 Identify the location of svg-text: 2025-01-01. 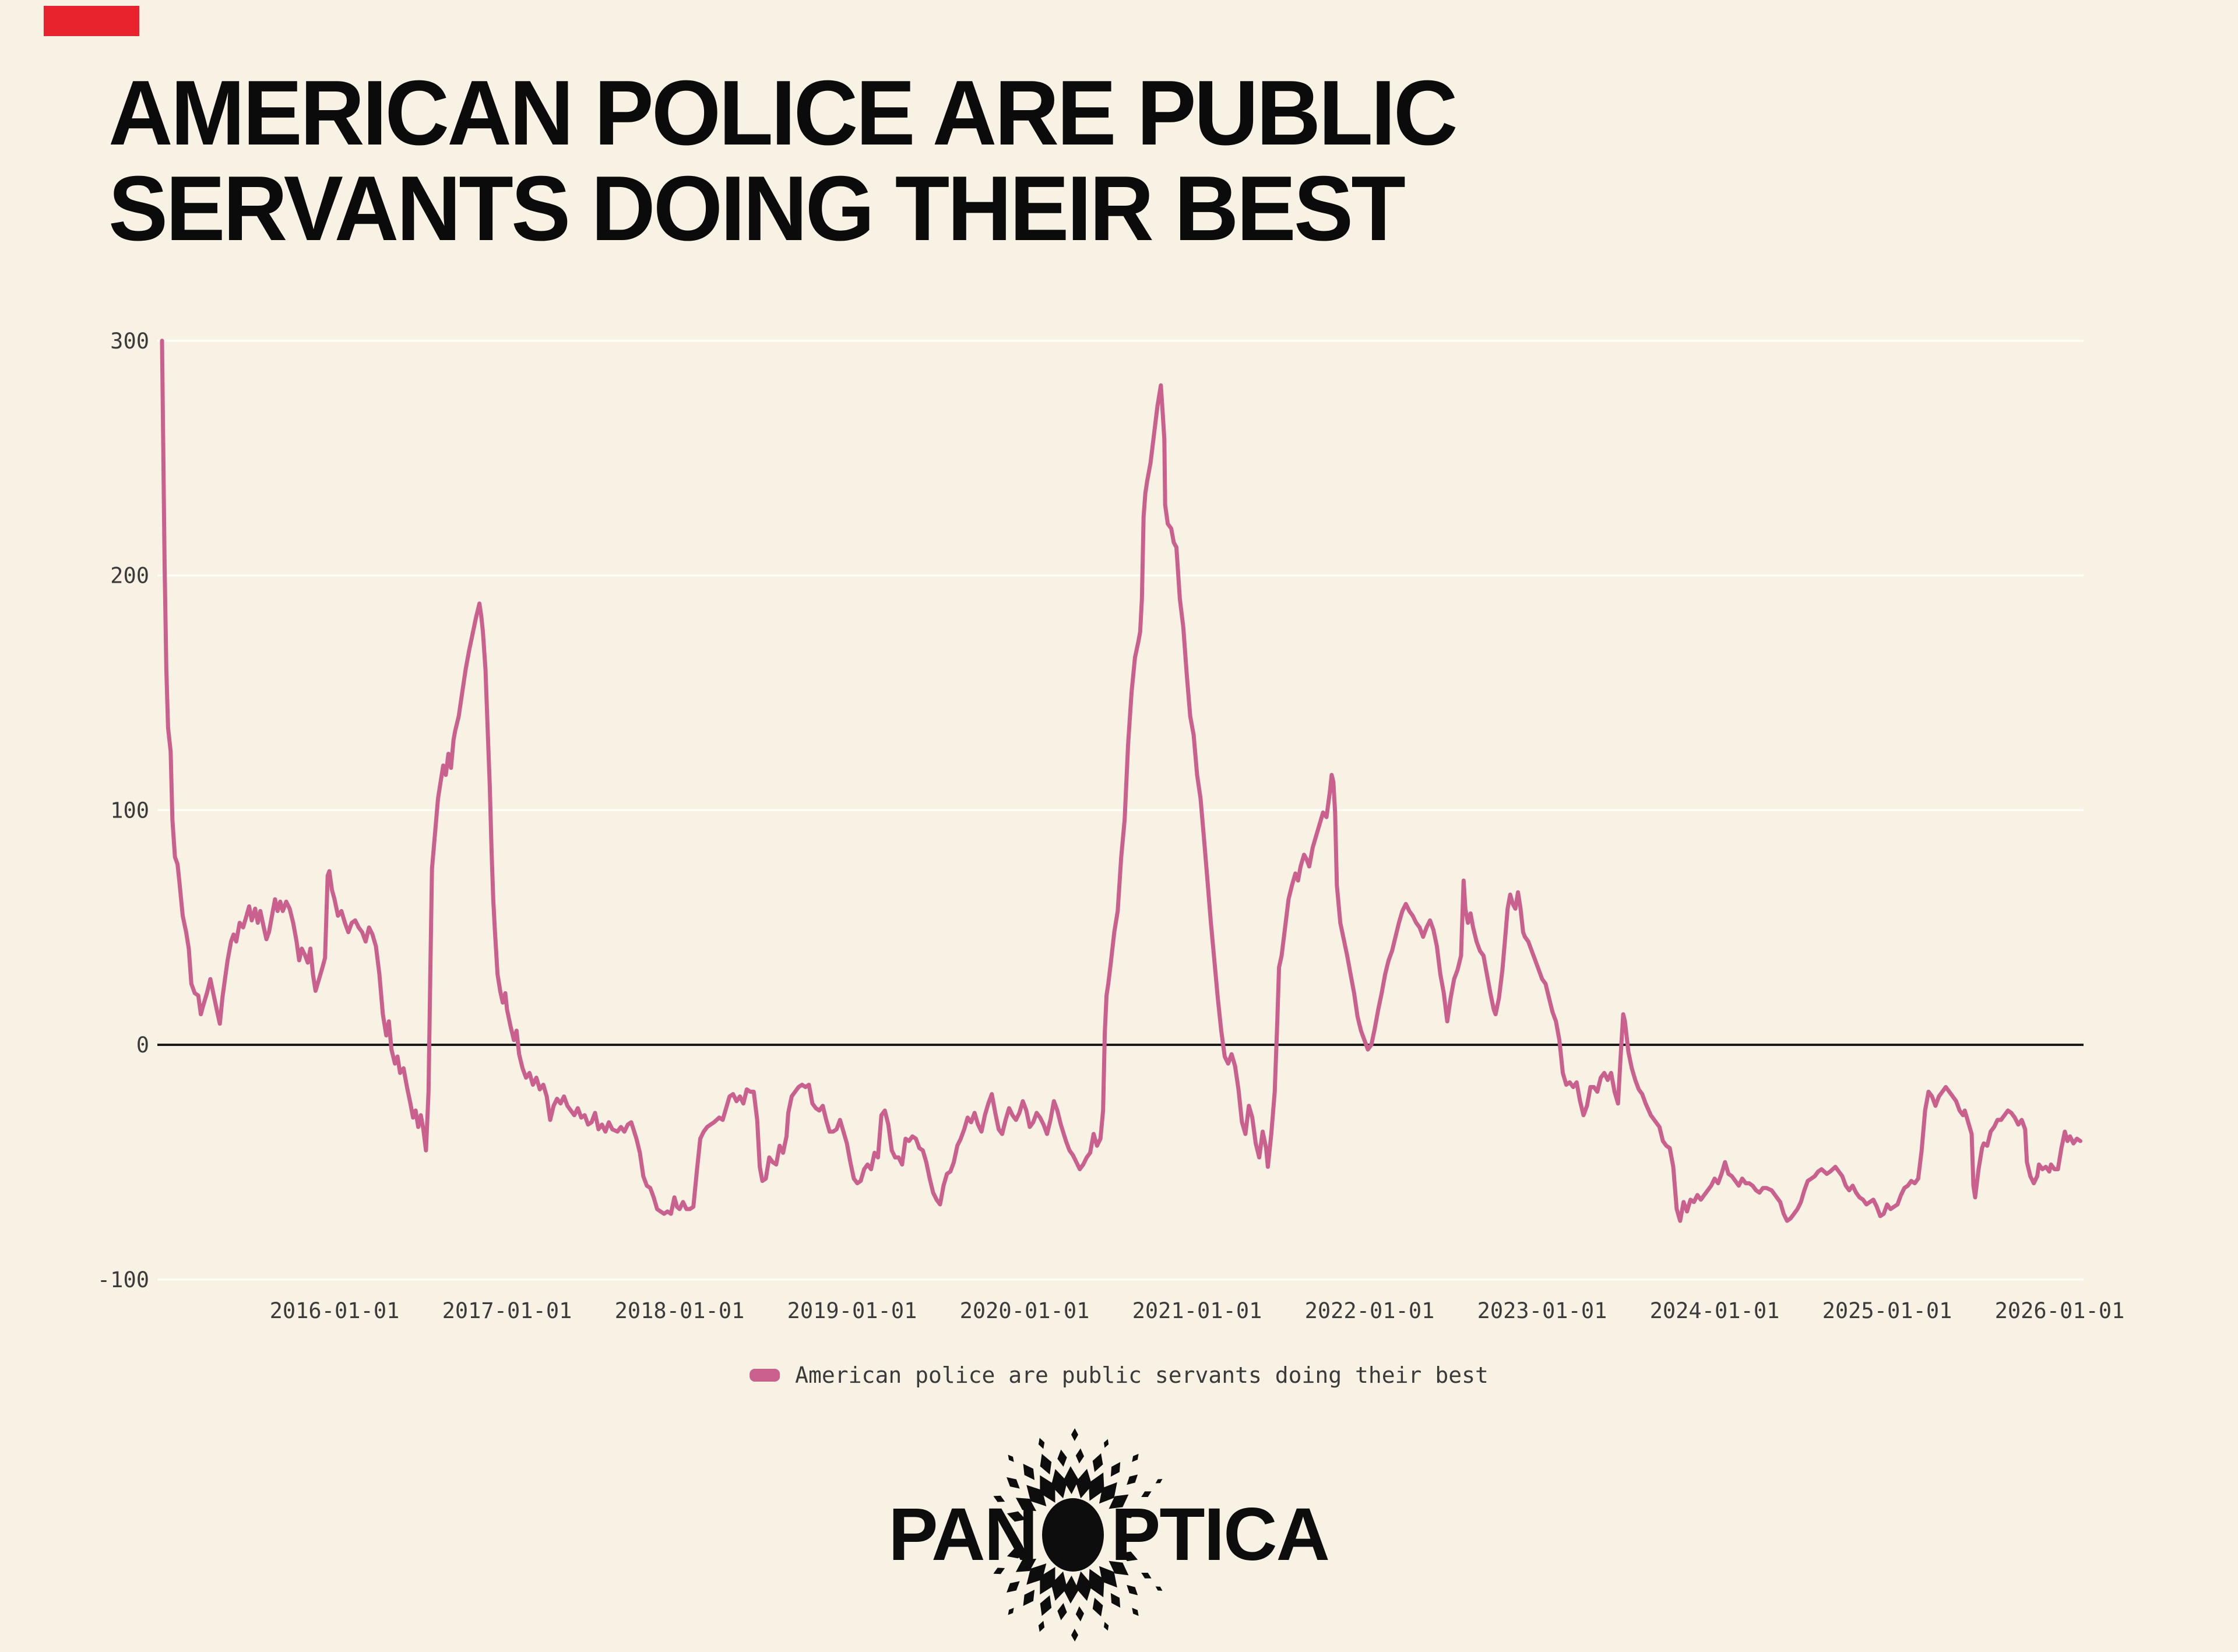
(1887, 1310).